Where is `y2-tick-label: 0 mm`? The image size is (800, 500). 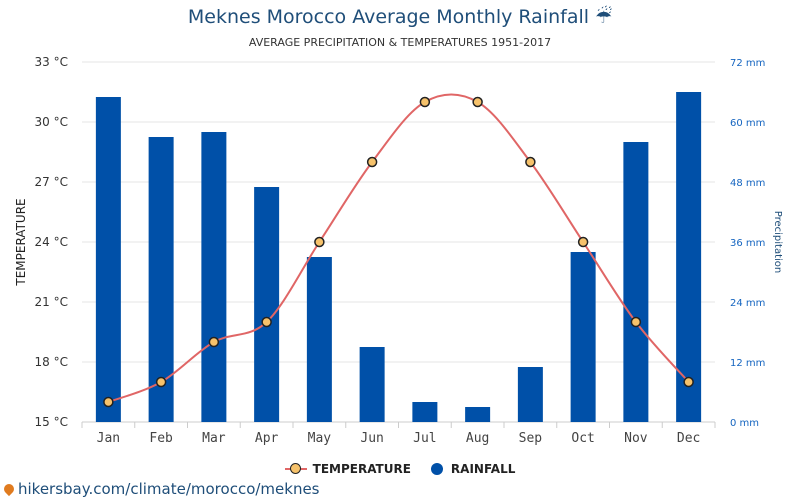 y2-tick-label: 0 mm is located at coordinates (744, 423).